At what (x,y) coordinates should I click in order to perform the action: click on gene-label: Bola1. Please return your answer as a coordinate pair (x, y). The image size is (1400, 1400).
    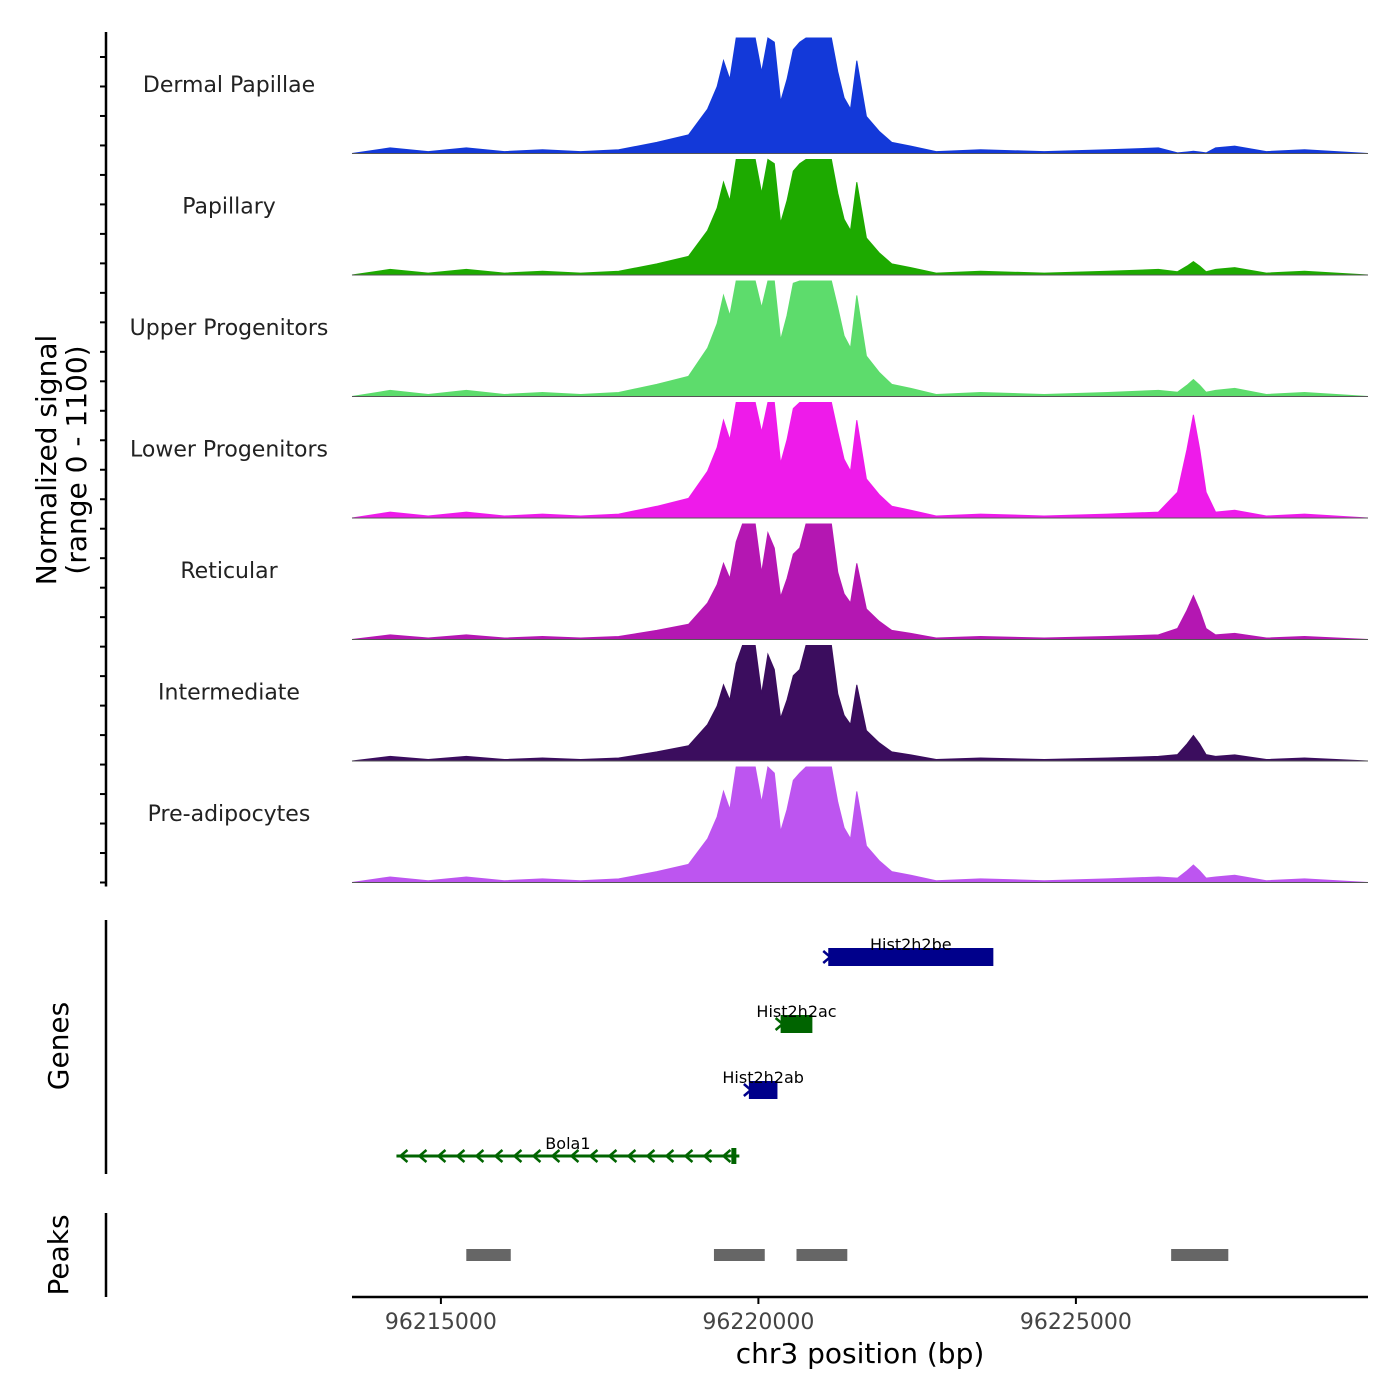
    Looking at the image, I should click on (567, 1143).